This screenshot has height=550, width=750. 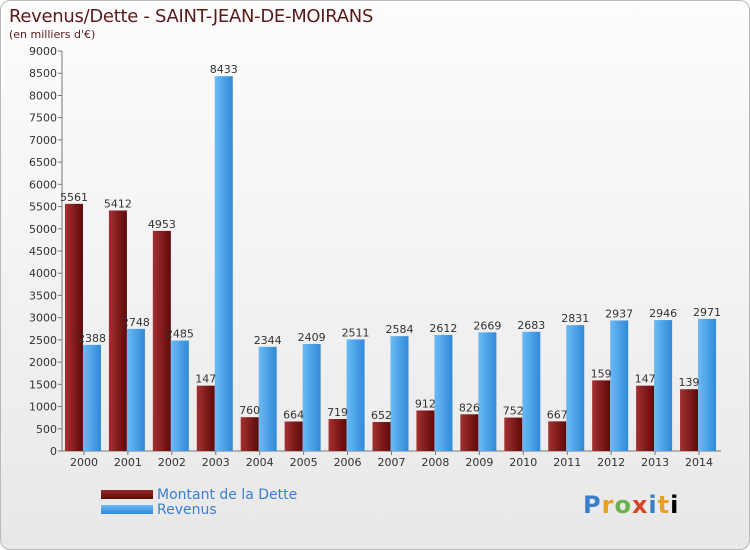 What do you see at coordinates (567, 462) in the screenshot?
I see `x-tick-label: 2011` at bounding box center [567, 462].